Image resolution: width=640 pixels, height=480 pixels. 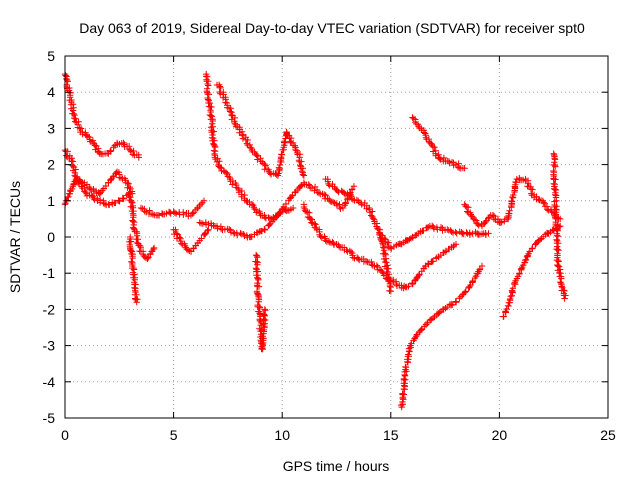 I want to click on x-tick-label: 10, so click(x=282, y=435).